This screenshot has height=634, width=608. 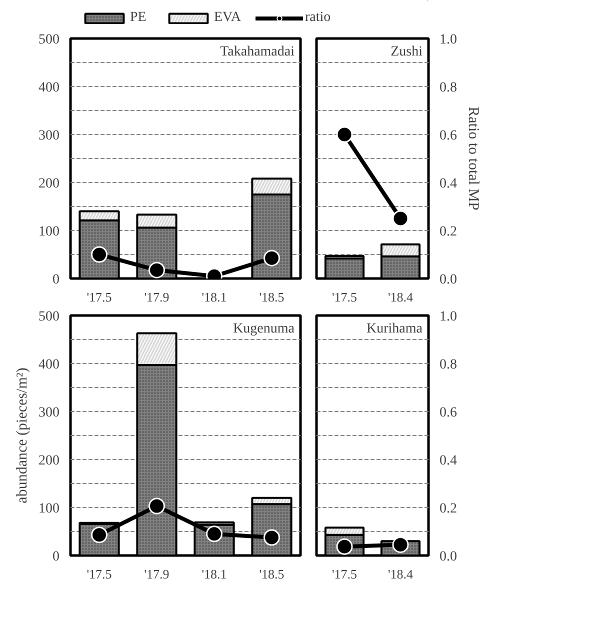 I want to click on chart-title: Takahamadai, so click(x=257, y=52).